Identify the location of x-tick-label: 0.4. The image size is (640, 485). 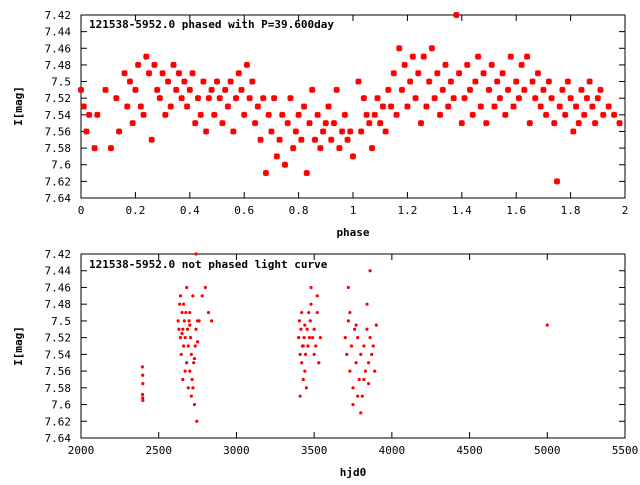
(190, 210).